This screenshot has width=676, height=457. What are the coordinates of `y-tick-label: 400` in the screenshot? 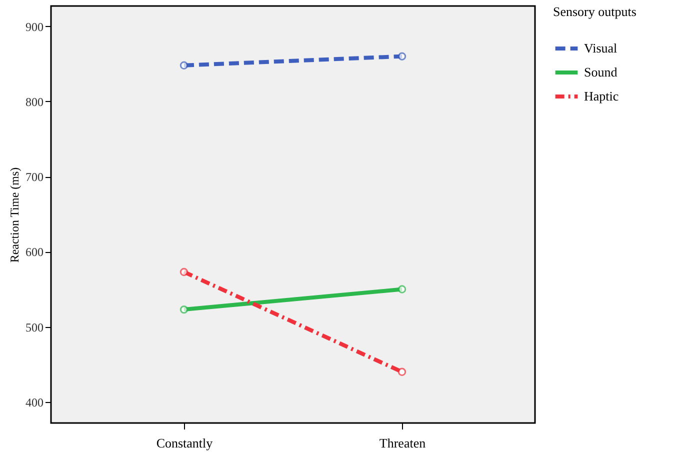 It's located at (35, 402).